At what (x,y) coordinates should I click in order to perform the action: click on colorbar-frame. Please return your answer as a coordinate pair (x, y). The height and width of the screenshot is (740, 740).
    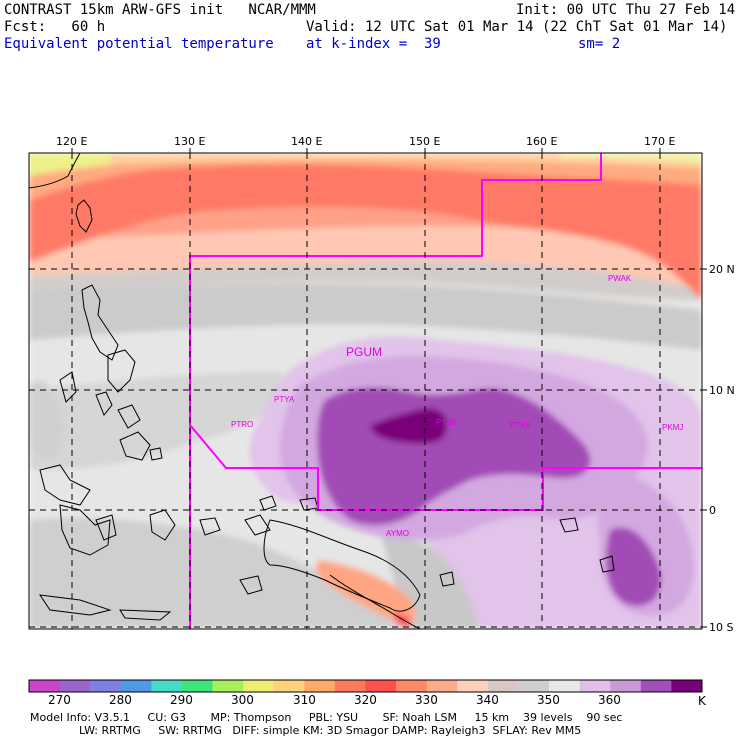
    Looking at the image, I should click on (365, 686).